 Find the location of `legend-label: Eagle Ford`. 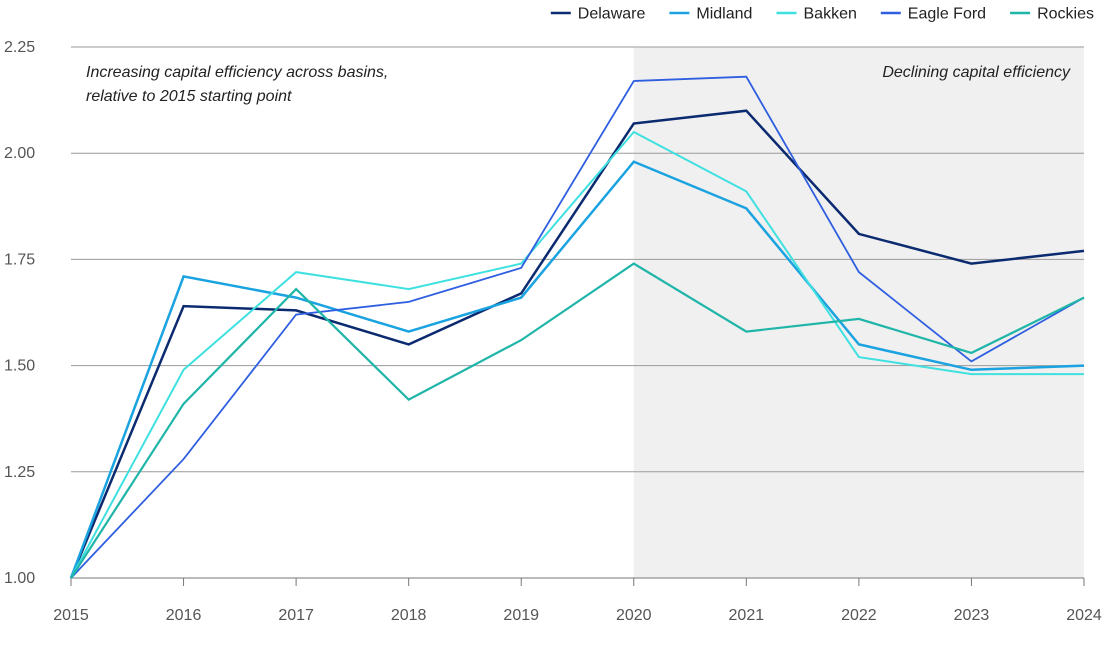

legend-label: Eagle Ford is located at coordinates (947, 14).